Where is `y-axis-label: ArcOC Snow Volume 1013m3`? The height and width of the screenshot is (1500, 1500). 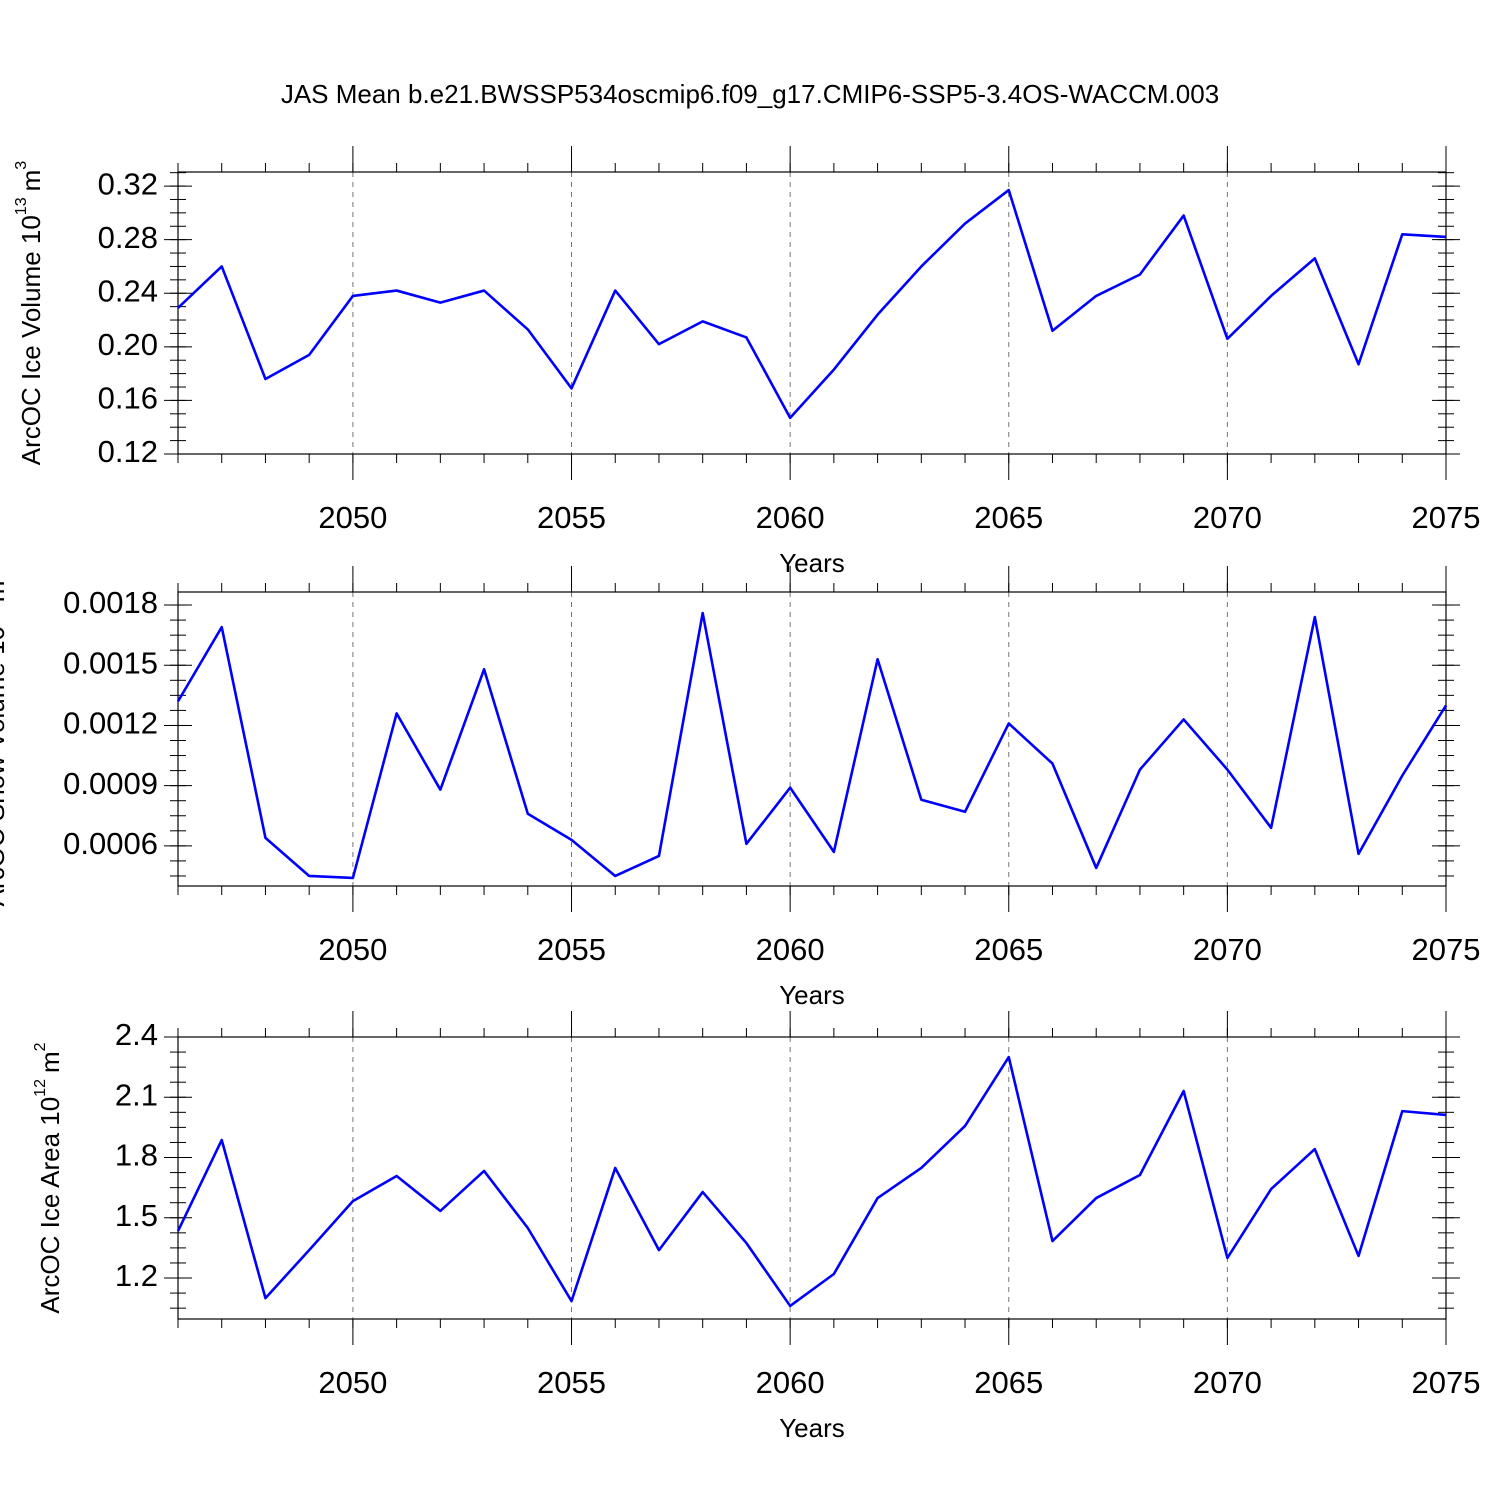
y-axis-label: ArcOC Snow Volume 1013m3 is located at coordinates (5, 739).